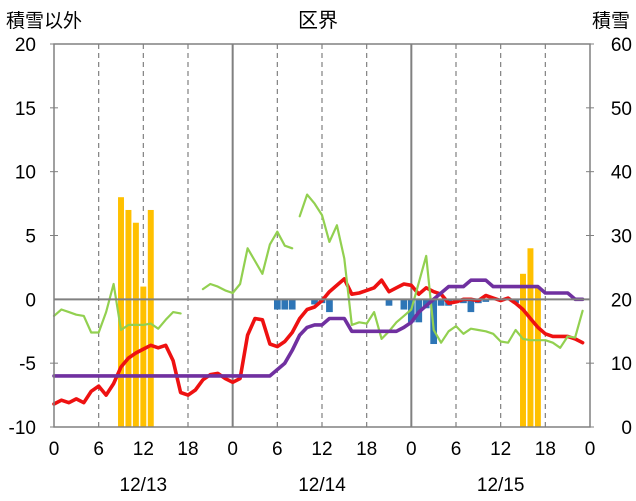 This screenshot has width=636, height=501. What do you see at coordinates (621, 173) in the screenshot?
I see `right-tick-label: 40` at bounding box center [621, 173].